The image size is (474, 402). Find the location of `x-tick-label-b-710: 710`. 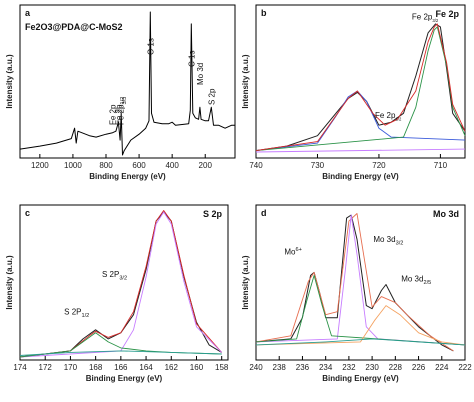

x-tick-label-b-710: 710 is located at coordinates (441, 165).